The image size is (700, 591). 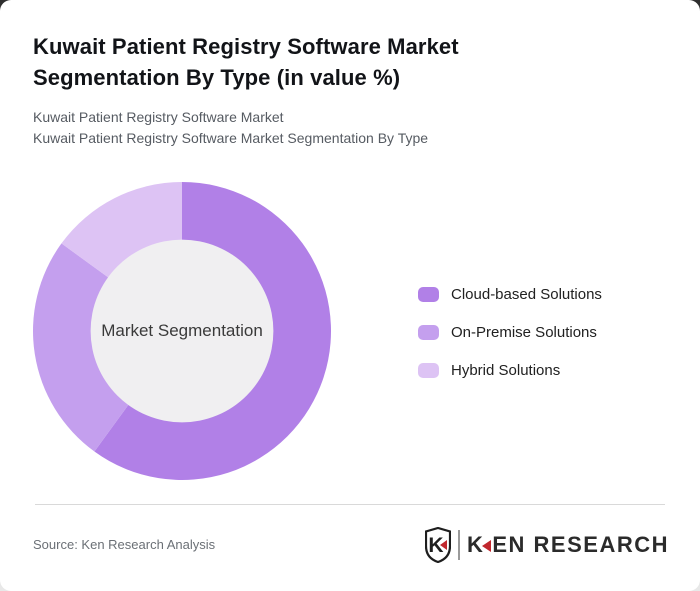 I want to click on logo-red-triangle-icon, so click(x=487, y=546).